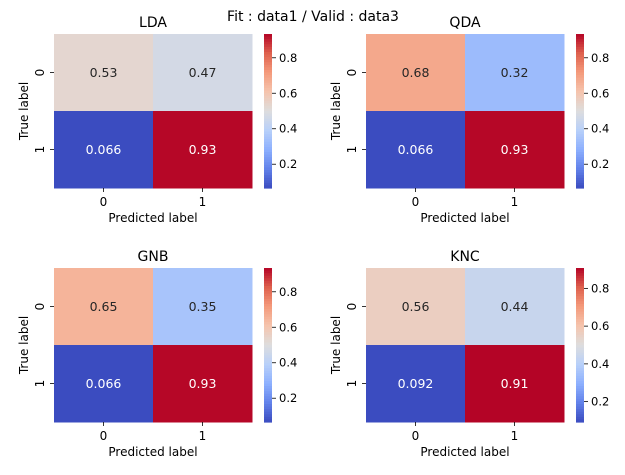 Image resolution: width=625 pixels, height=475 pixels. What do you see at coordinates (515, 306) in the screenshot?
I see `cell-annotation: 0.44` at bounding box center [515, 306].